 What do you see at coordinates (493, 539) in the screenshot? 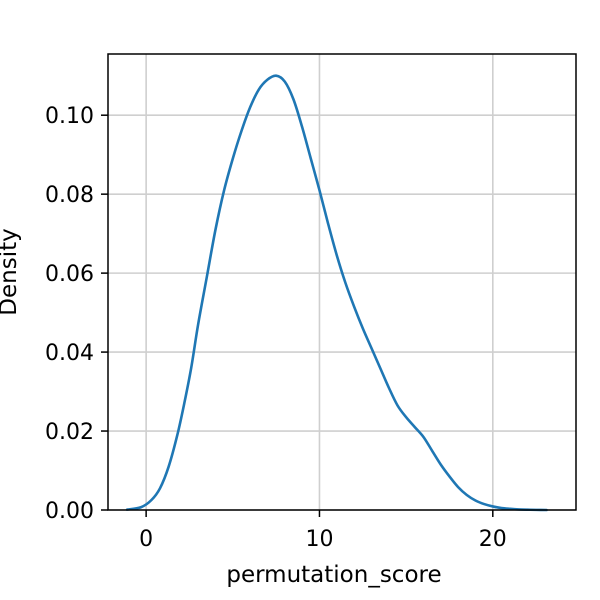
I see `x-tick-label: 20` at bounding box center [493, 539].